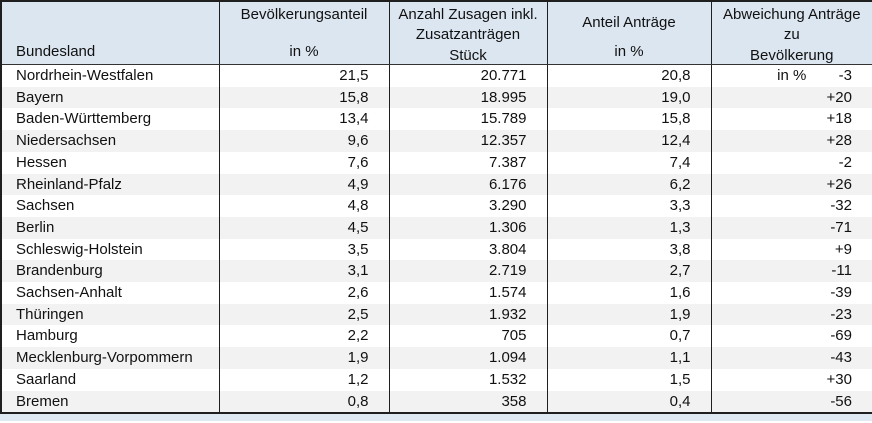 The height and width of the screenshot is (423, 872). Describe the element at coordinates (110, 379) in the screenshot. I see `state-name-cell: Saarland` at that location.